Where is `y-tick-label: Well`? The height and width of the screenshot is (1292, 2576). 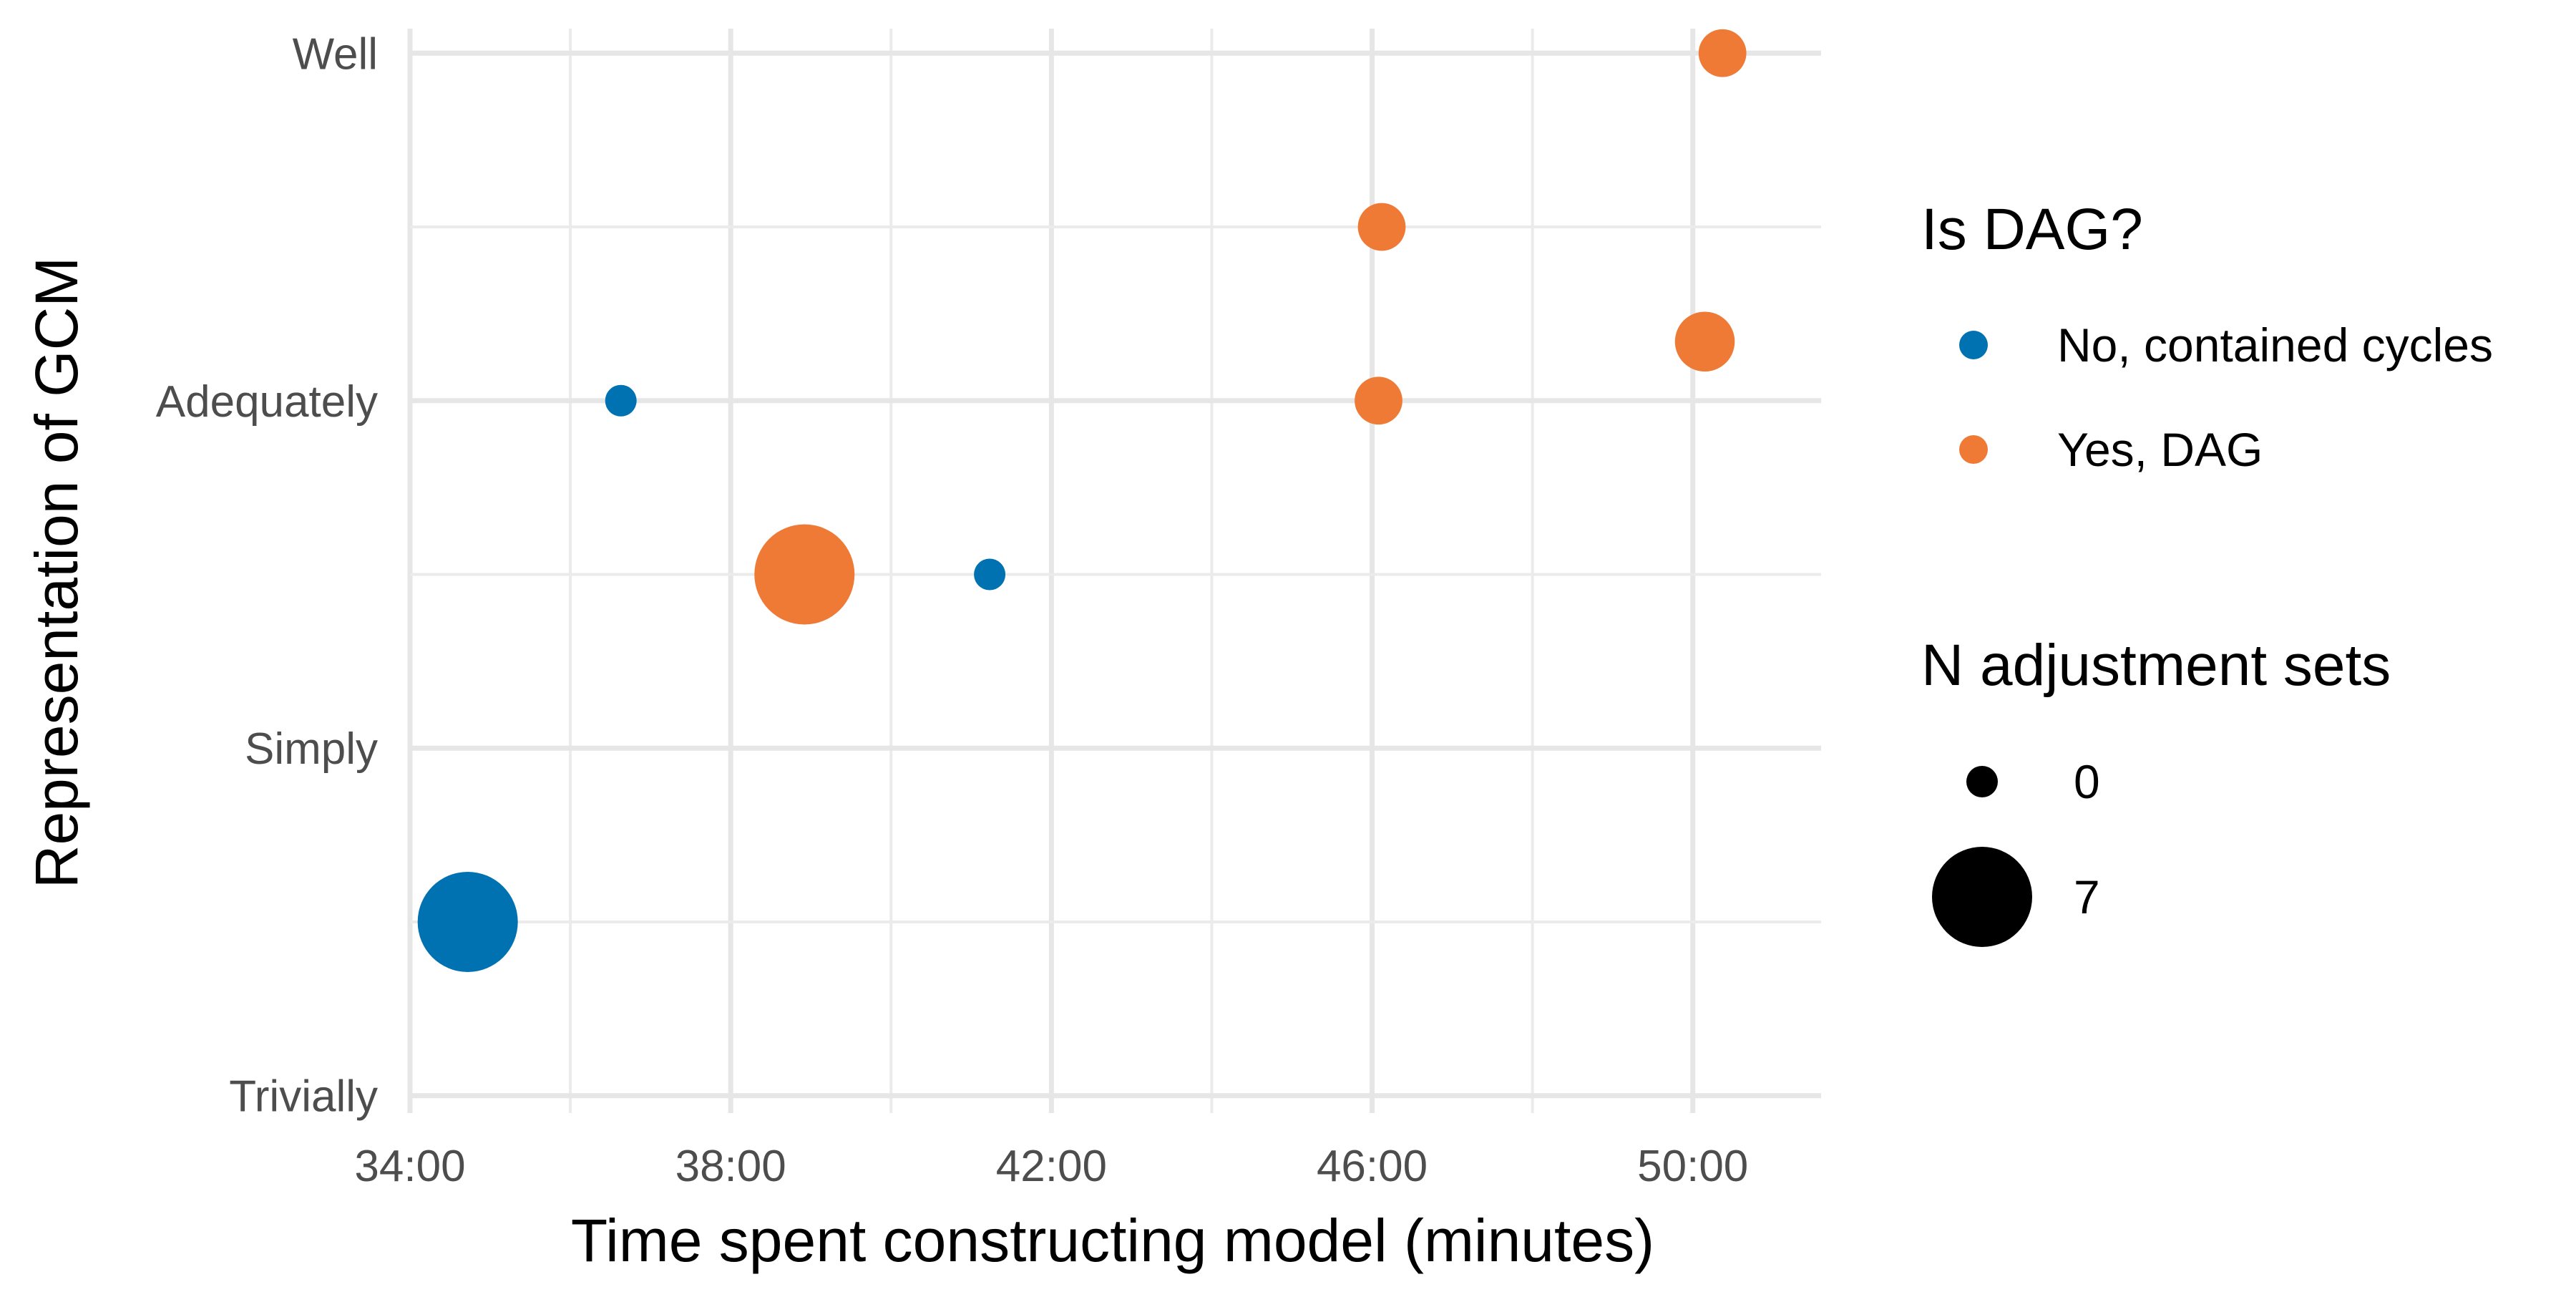 y-tick-label: Well is located at coordinates (335, 54).